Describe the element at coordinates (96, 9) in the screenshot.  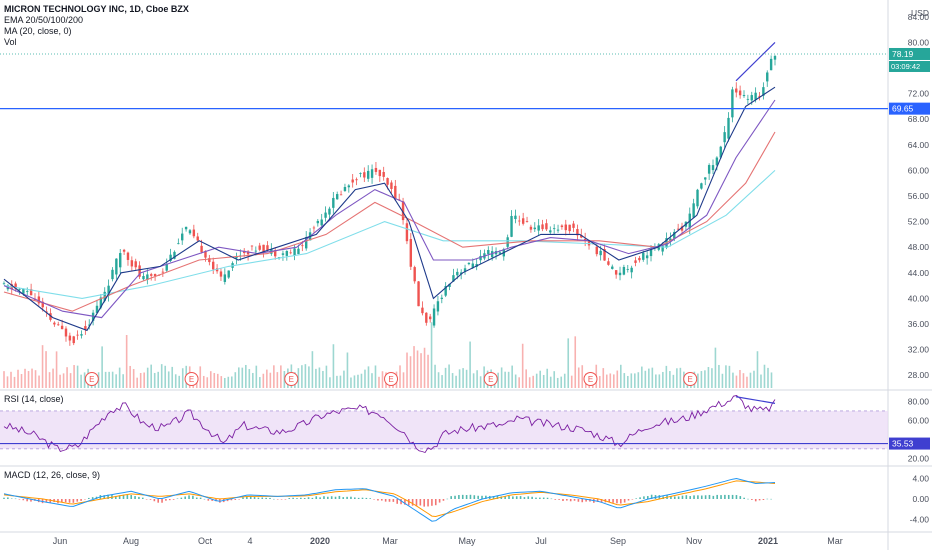
I see `symbol-title: MICRON TECHNOLOGY INC, 1D, Cboe BZX` at that location.